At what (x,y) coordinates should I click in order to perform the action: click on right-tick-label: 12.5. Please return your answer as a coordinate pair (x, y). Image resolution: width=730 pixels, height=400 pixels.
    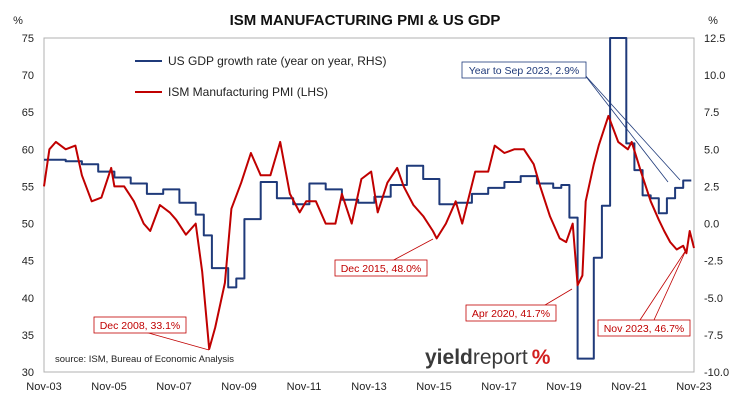
    Looking at the image, I should click on (714, 39).